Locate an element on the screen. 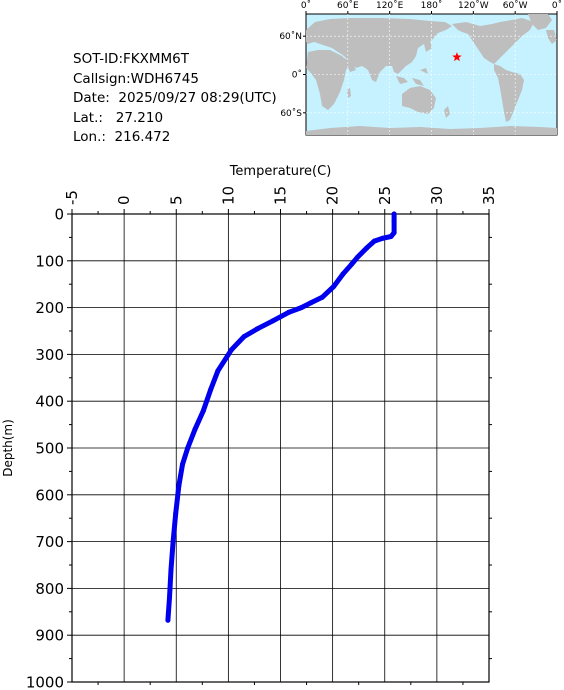  x-axis-title: Temperature(C) is located at coordinates (280, 171).